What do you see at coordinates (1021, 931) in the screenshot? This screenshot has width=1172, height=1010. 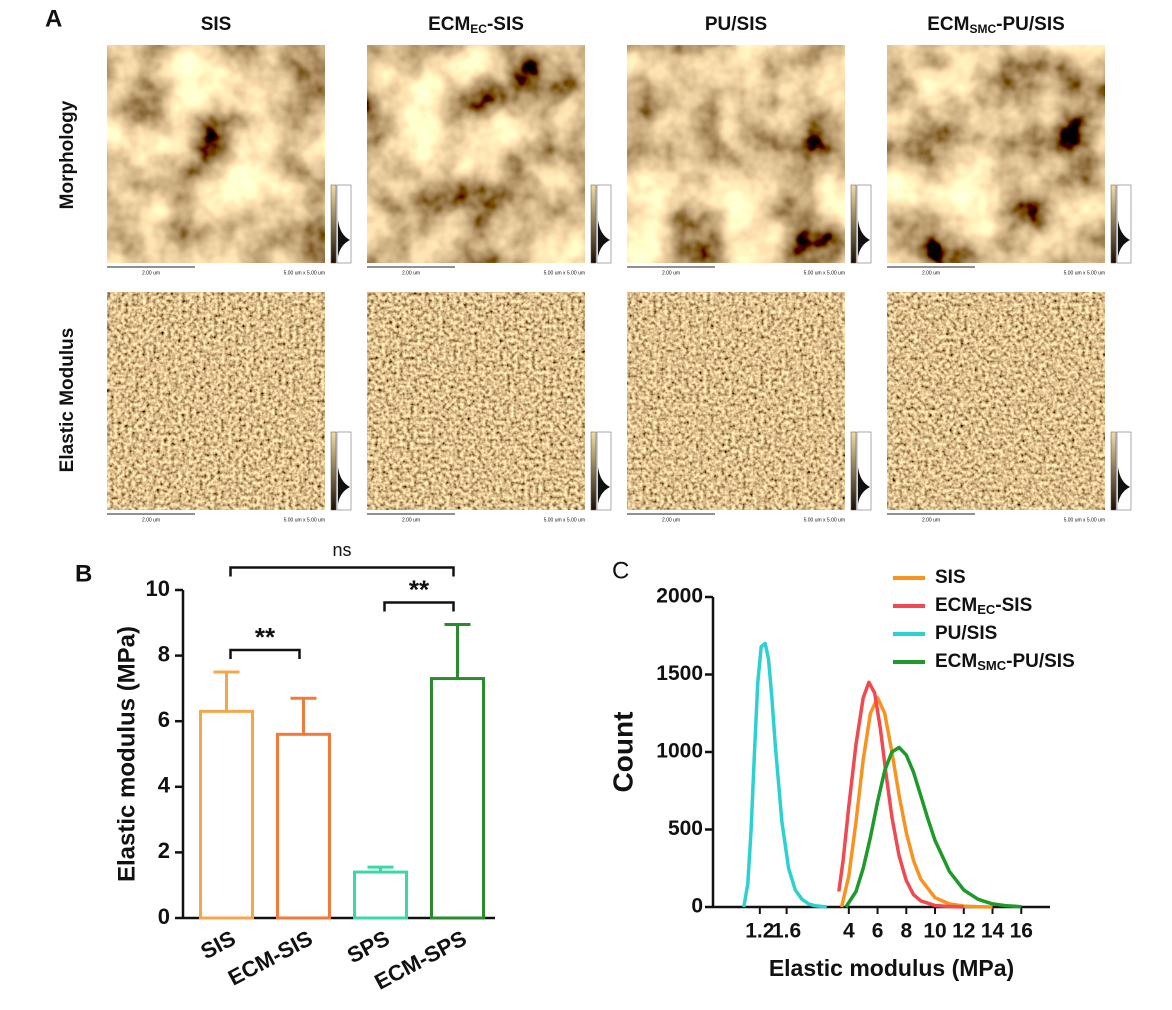 I see `x-tick-label: 16` at bounding box center [1021, 931].